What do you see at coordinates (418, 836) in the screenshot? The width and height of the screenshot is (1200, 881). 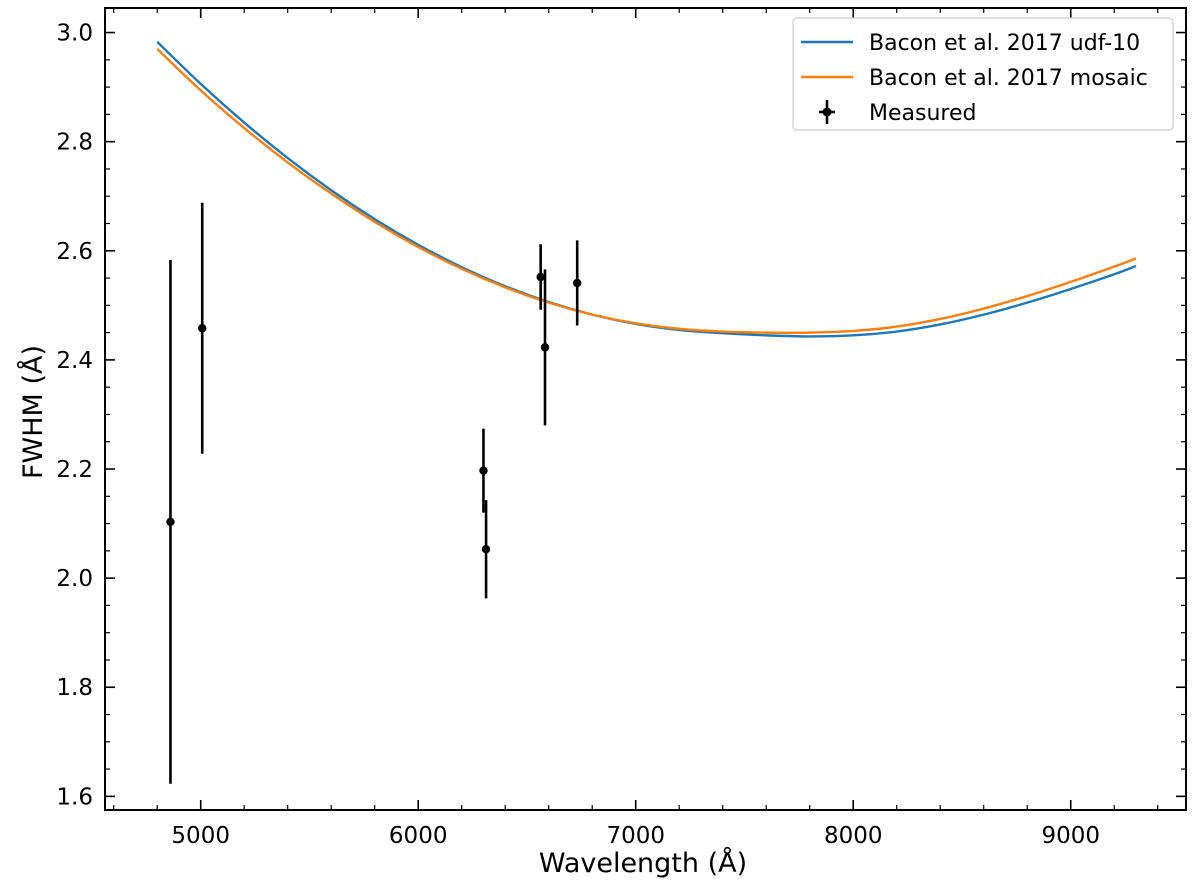 I see `x-tick-label: 6000` at bounding box center [418, 836].